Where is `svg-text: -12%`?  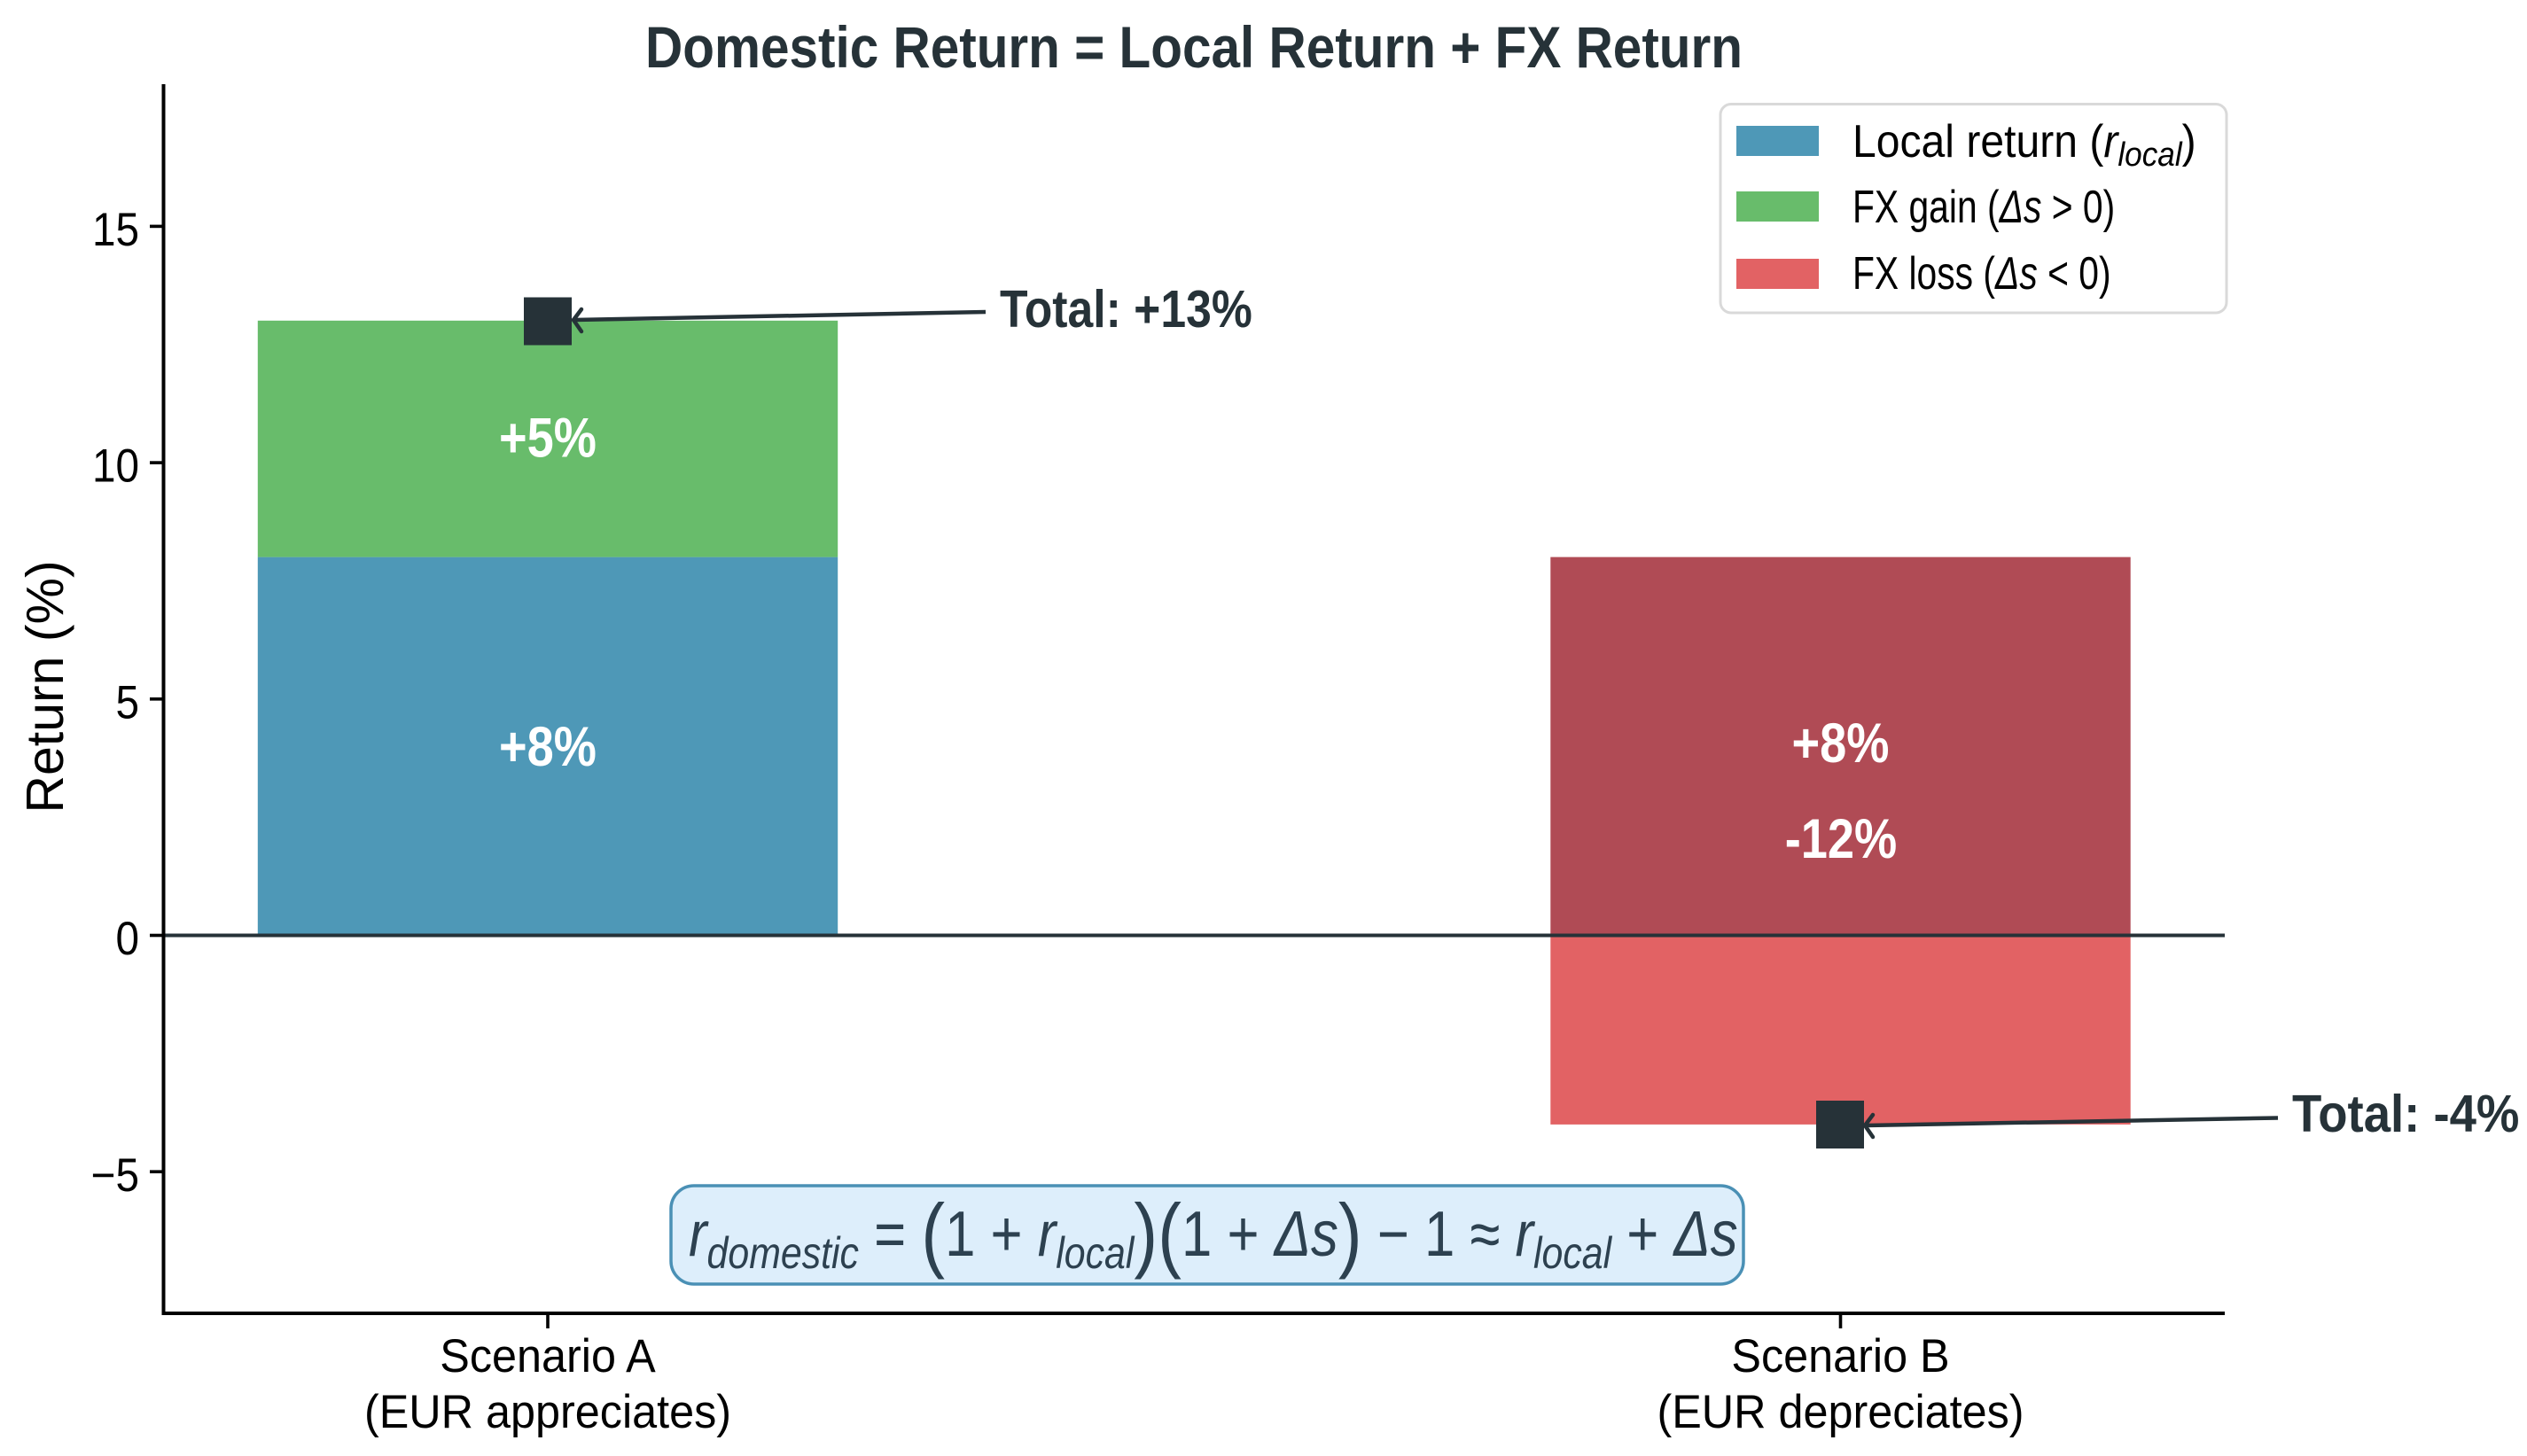 svg-text: -12% is located at coordinates (1841, 839).